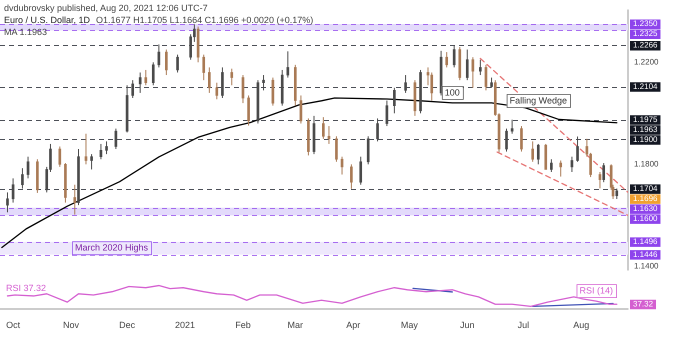  I want to click on y-tick-label: 1.1400, so click(647, 266).